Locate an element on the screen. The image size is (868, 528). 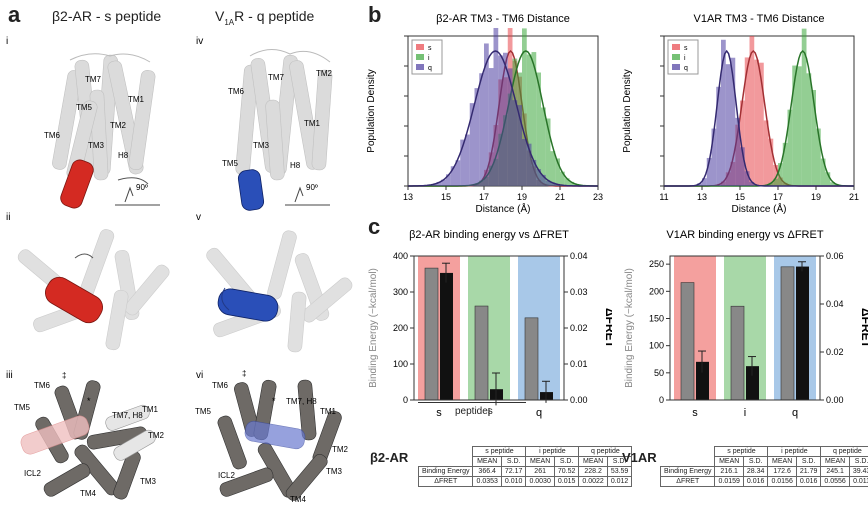
x-tick-label: 13 is located at coordinates (408, 197).